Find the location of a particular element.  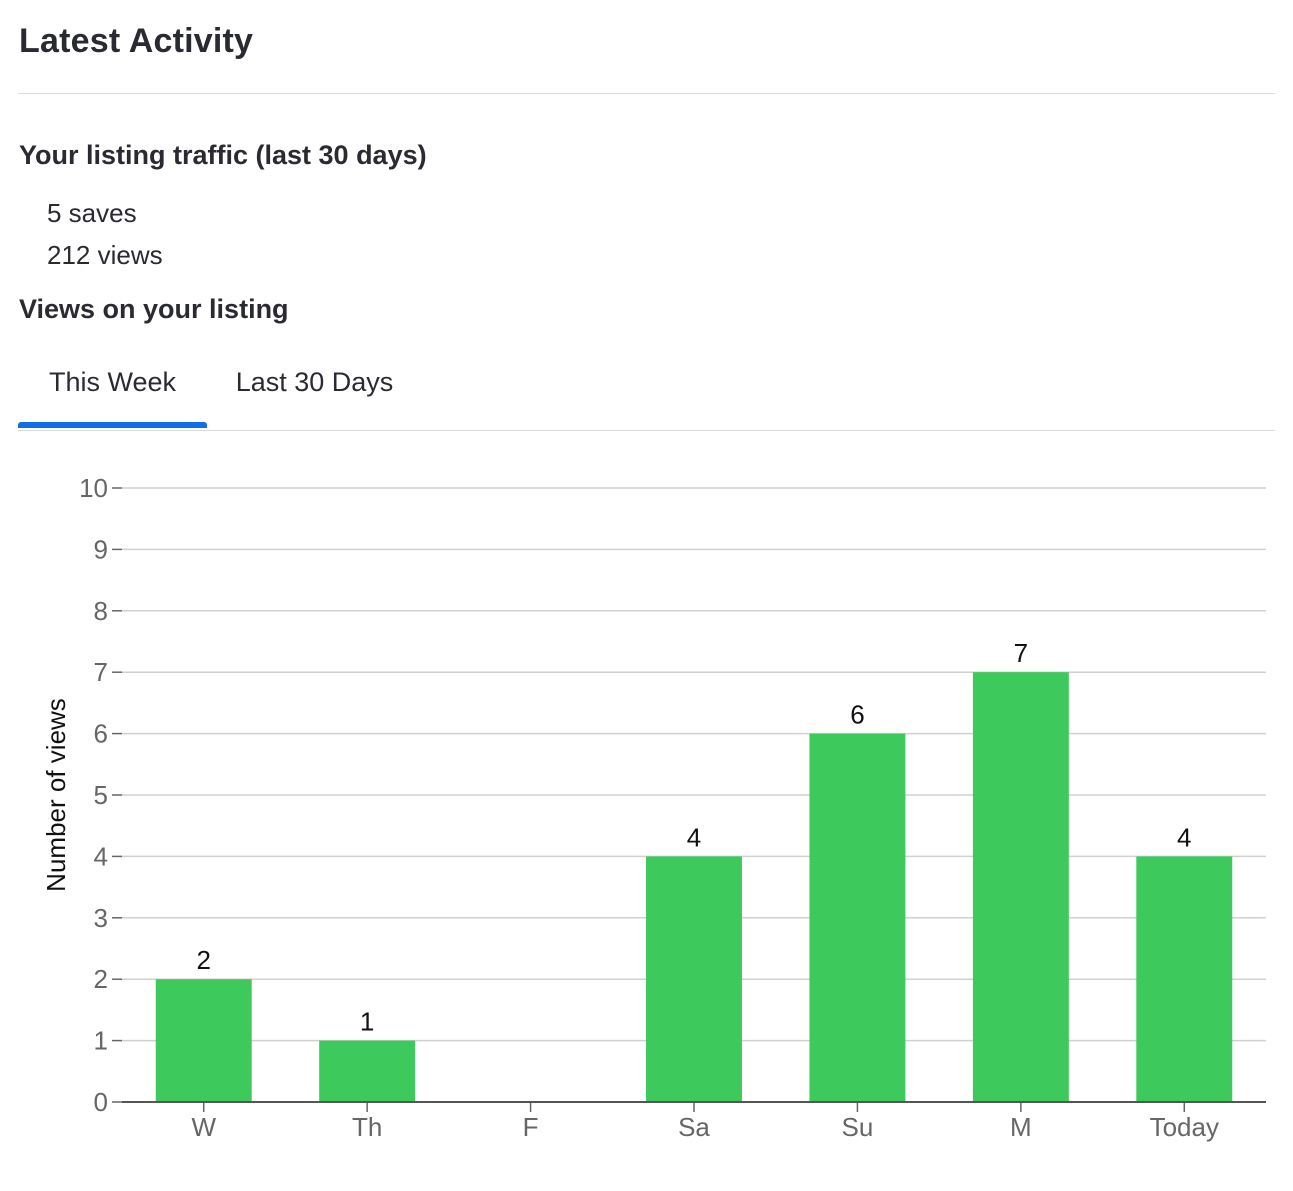

tab-last-30-days: Last 30 Days is located at coordinates (314, 389).